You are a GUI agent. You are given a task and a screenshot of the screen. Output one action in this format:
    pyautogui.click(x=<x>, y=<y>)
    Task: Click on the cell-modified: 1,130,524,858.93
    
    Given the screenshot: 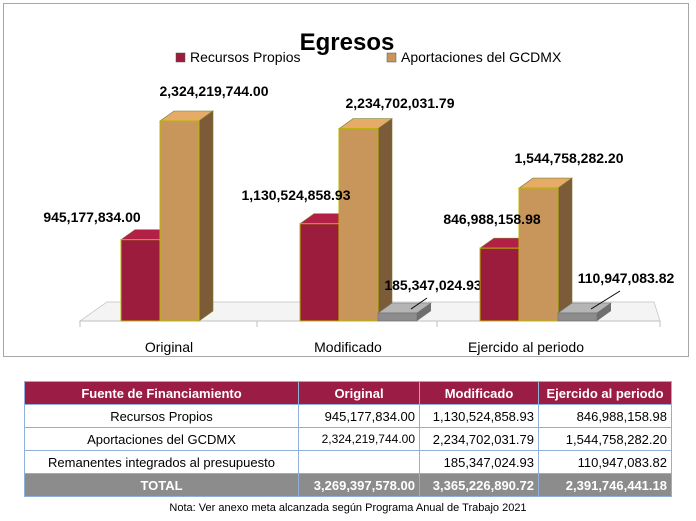 What is the action you would take?
    pyautogui.click(x=479, y=416)
    